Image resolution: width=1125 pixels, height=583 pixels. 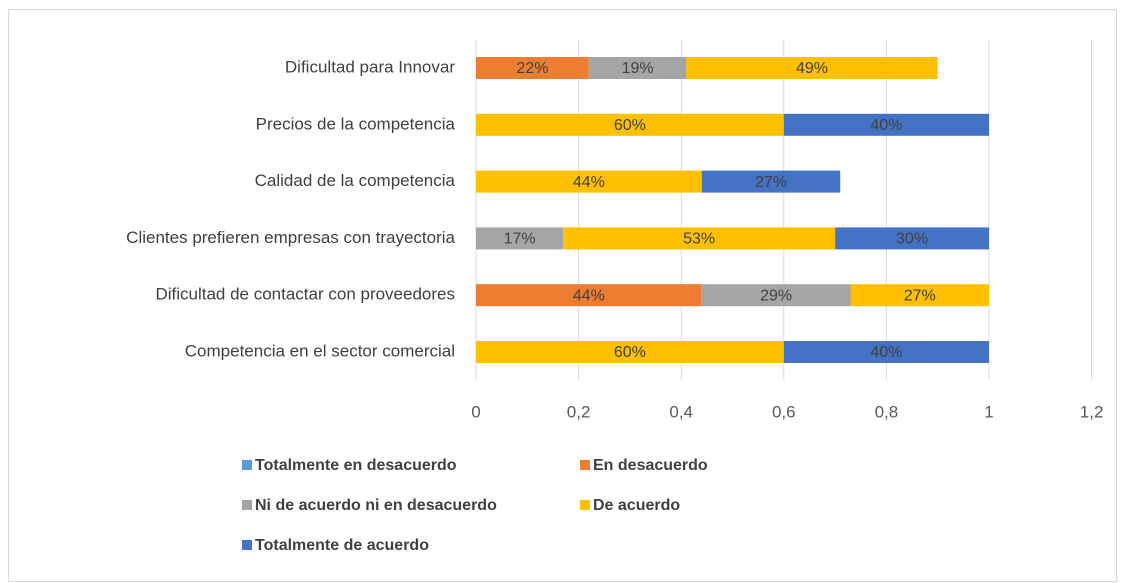 I want to click on legend-label: Totalmente en desacuerdo, so click(x=356, y=465).